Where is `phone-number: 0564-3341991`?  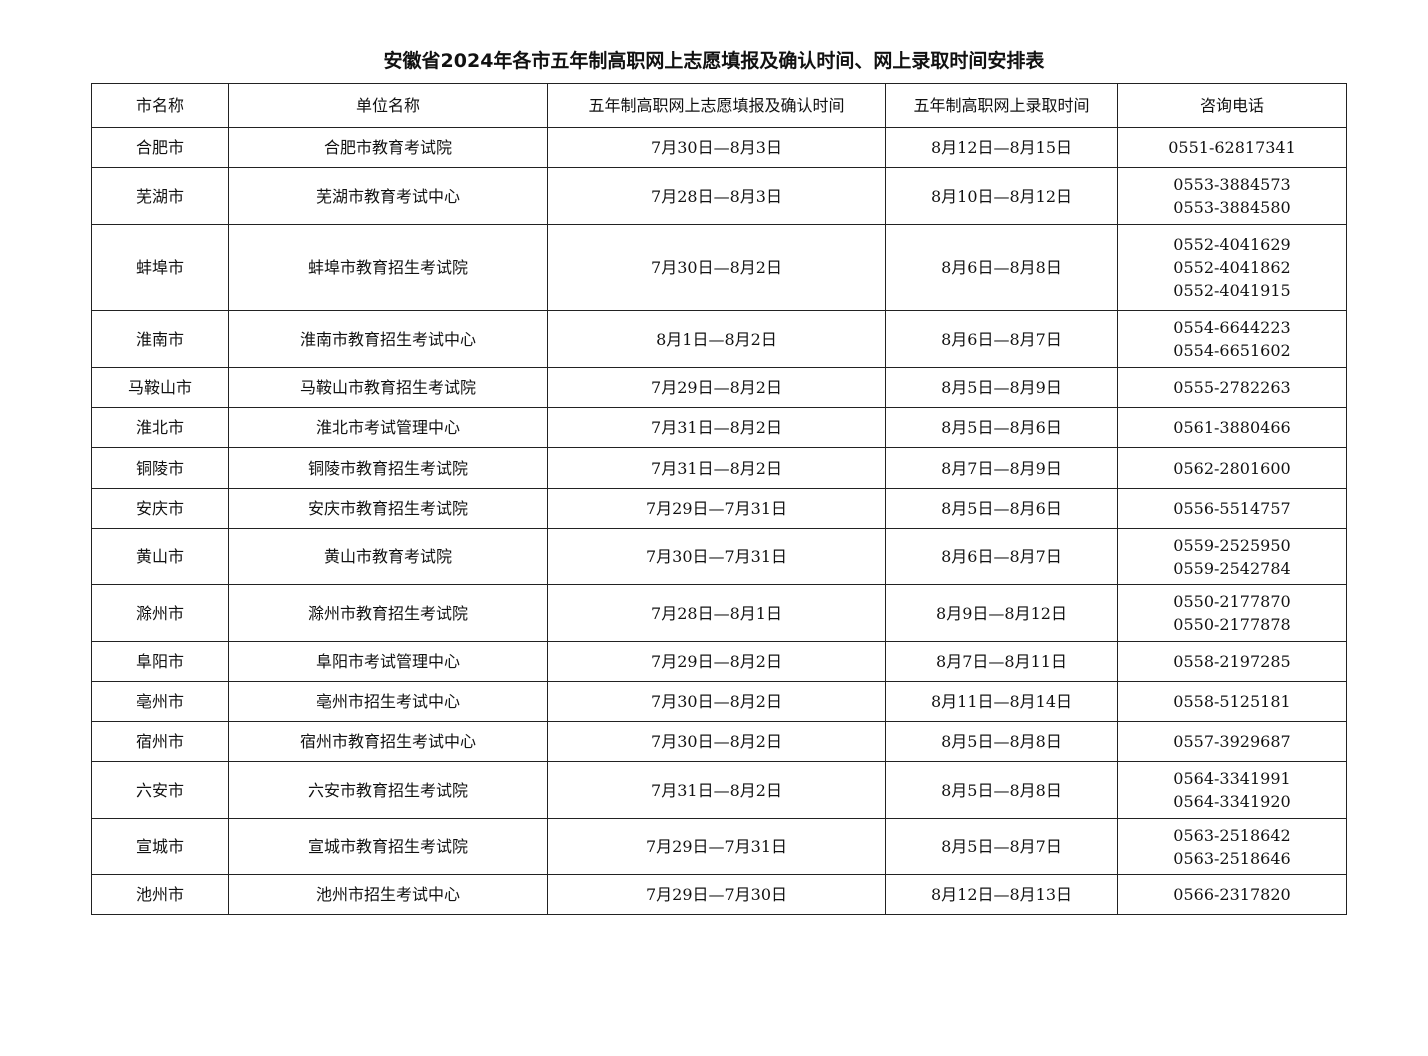
phone-number: 0564-3341991 is located at coordinates (1232, 778).